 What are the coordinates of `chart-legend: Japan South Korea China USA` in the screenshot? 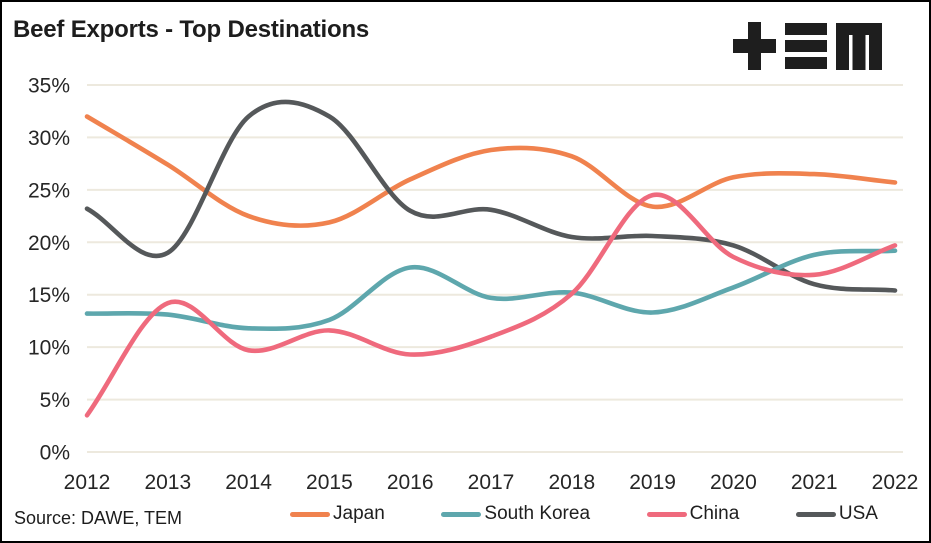 It's located at (584, 514).